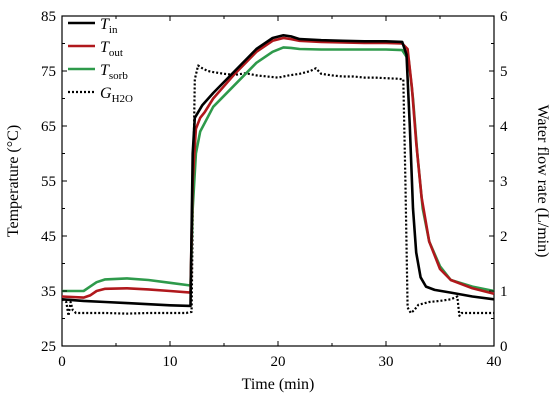 The image size is (550, 402). I want to click on legend-label-subscript: sorb, so click(118, 76).